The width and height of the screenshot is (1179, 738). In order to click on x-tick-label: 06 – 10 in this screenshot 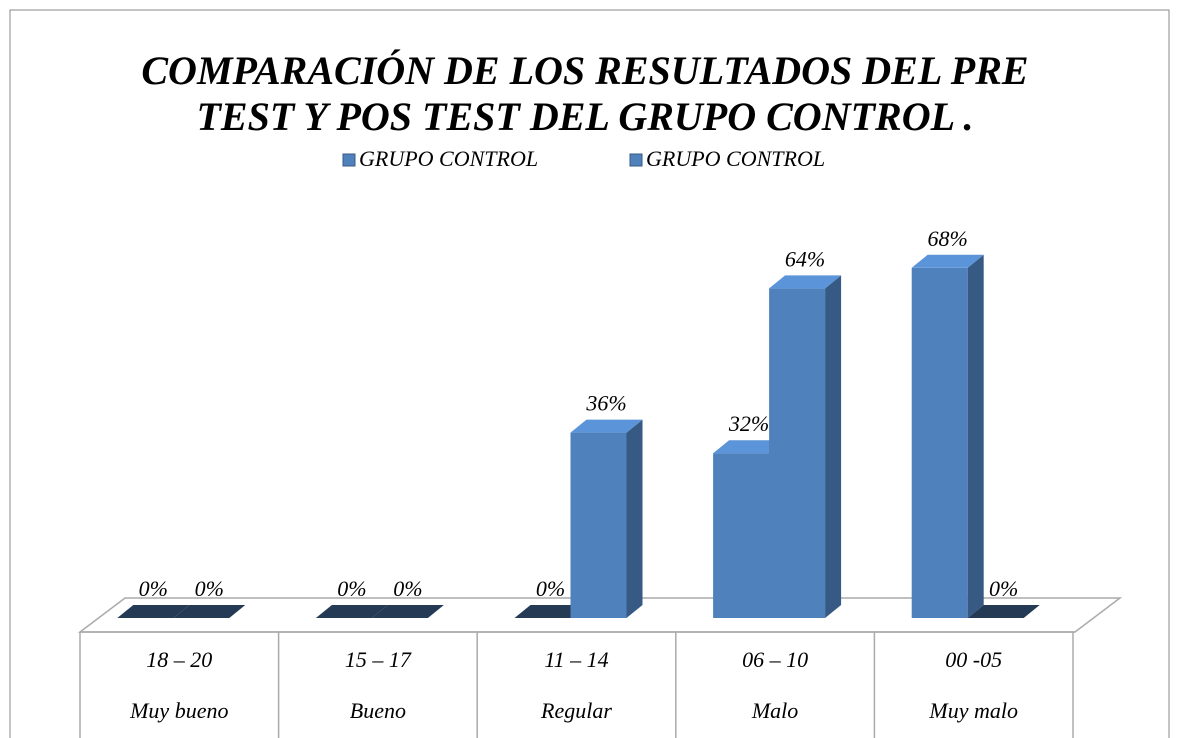, I will do `click(775, 659)`.